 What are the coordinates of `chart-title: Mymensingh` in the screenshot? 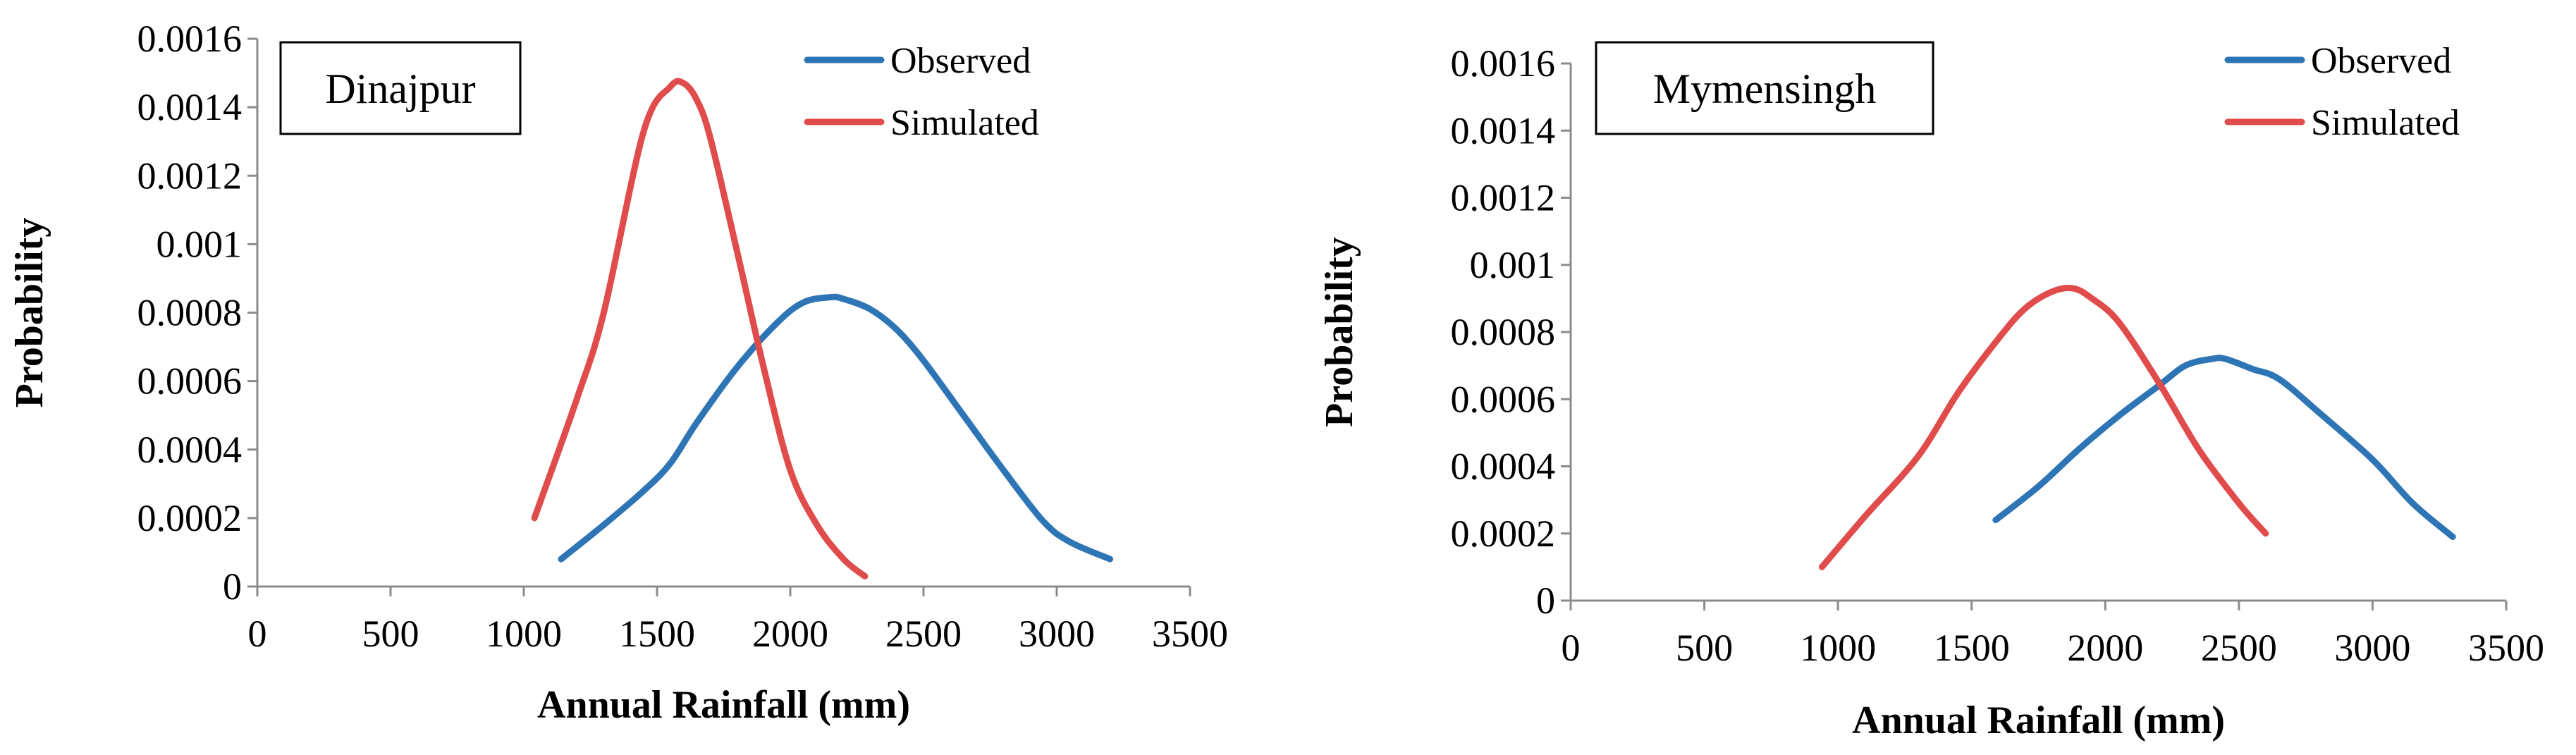 It's located at (1765, 89).